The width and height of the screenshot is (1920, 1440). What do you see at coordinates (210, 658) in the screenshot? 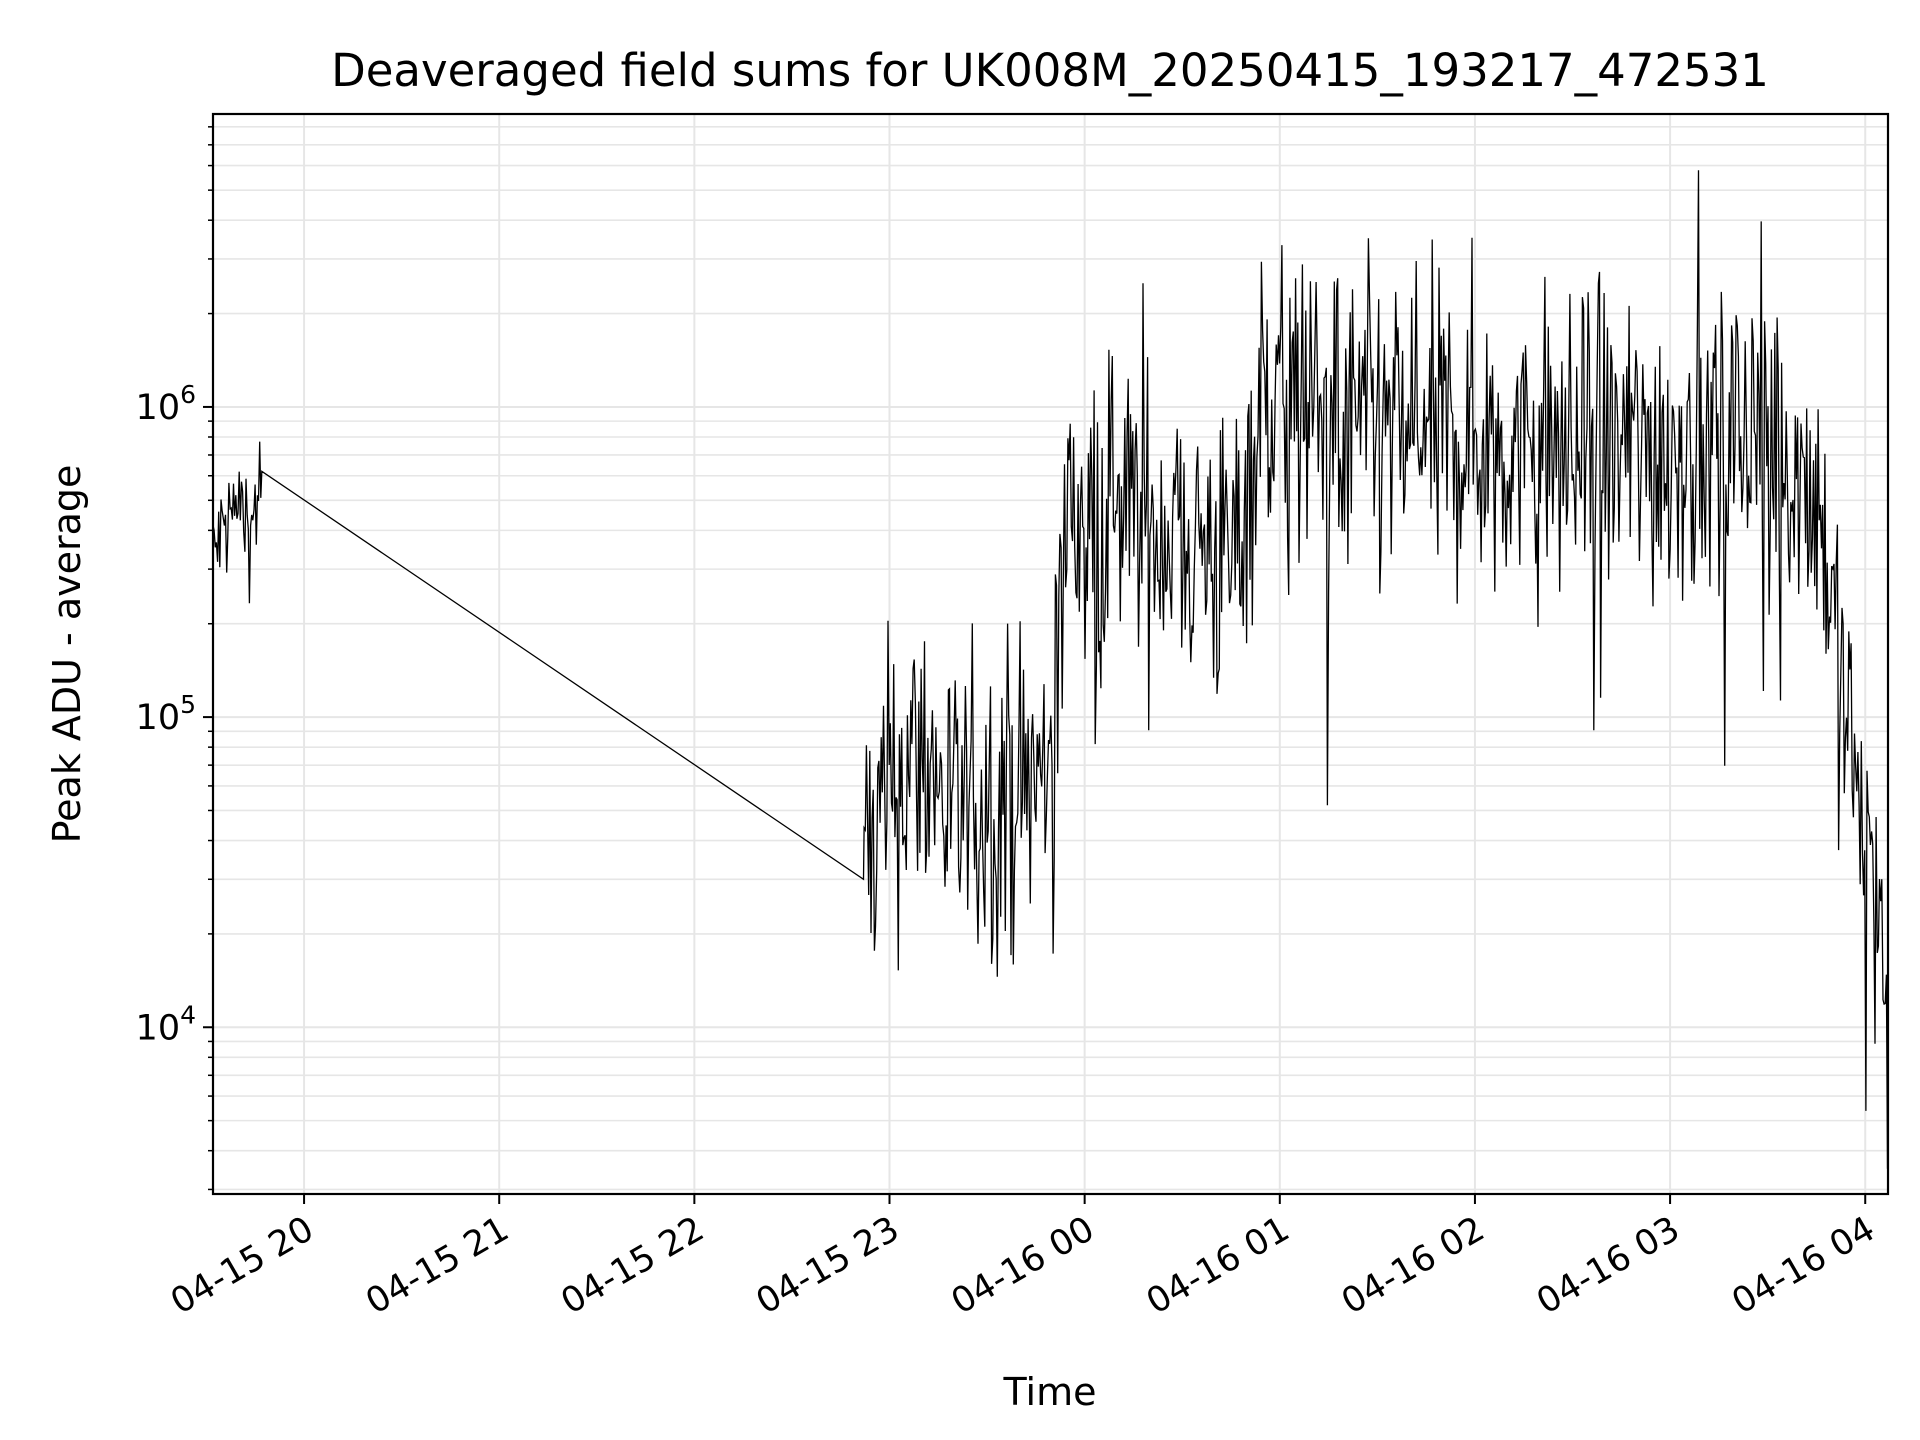
I see `y-minor-ticks` at bounding box center [210, 658].